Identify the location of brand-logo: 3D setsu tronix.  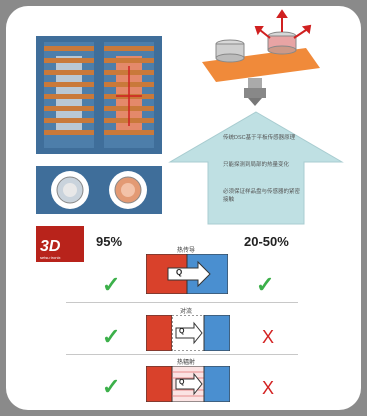
(60, 244).